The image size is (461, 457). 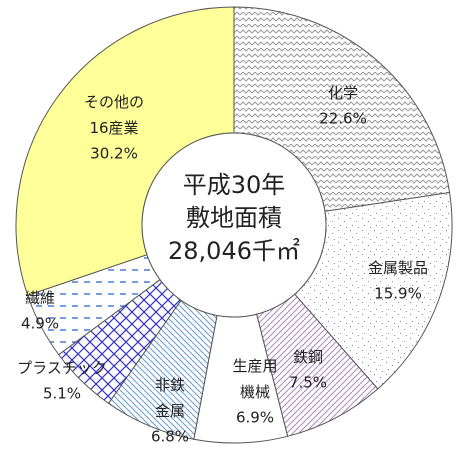 I want to click on slice-label: 繊維, so click(x=40, y=298).